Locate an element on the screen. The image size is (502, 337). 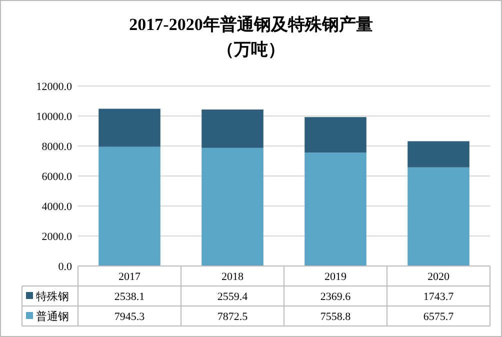
y-tick-label: 4000.0 is located at coordinates (57, 207).